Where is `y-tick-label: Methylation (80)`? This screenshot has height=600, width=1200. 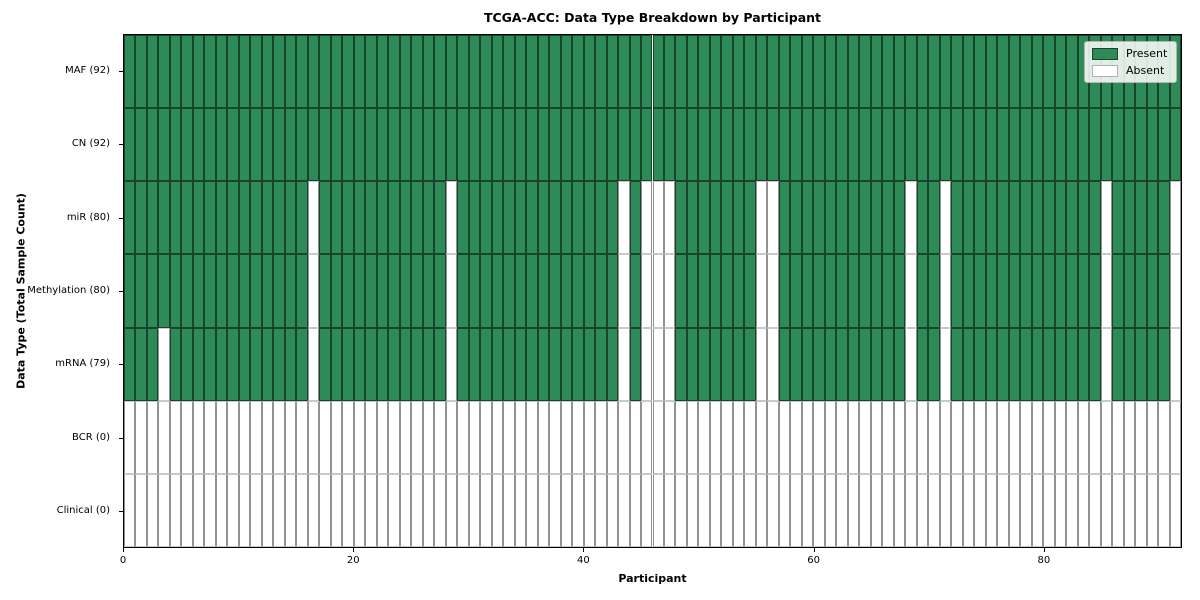 y-tick-label: Methylation (80) is located at coordinates (68, 290).